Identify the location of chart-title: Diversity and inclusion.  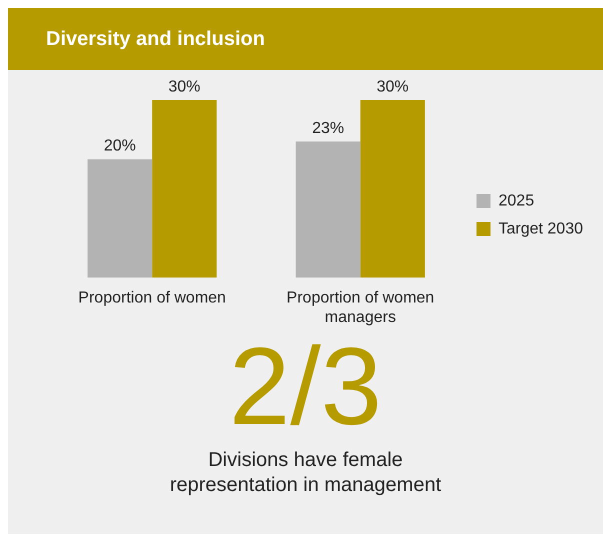
(305, 39).